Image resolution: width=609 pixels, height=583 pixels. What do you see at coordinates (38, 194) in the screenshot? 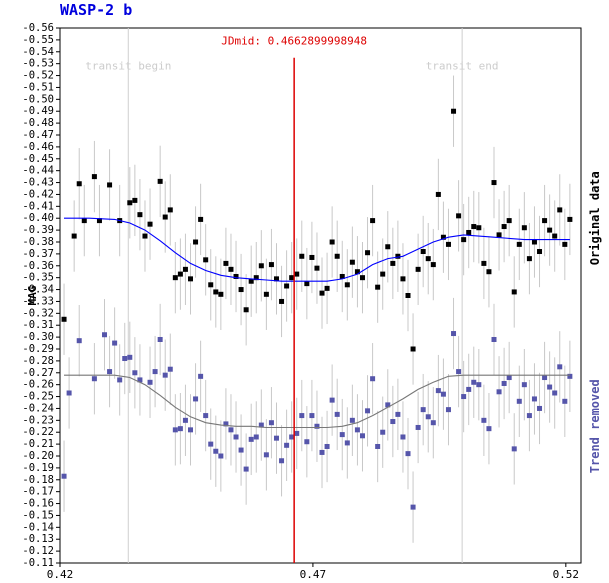
I see `y-tick-label: -0.42` at bounding box center [38, 194].